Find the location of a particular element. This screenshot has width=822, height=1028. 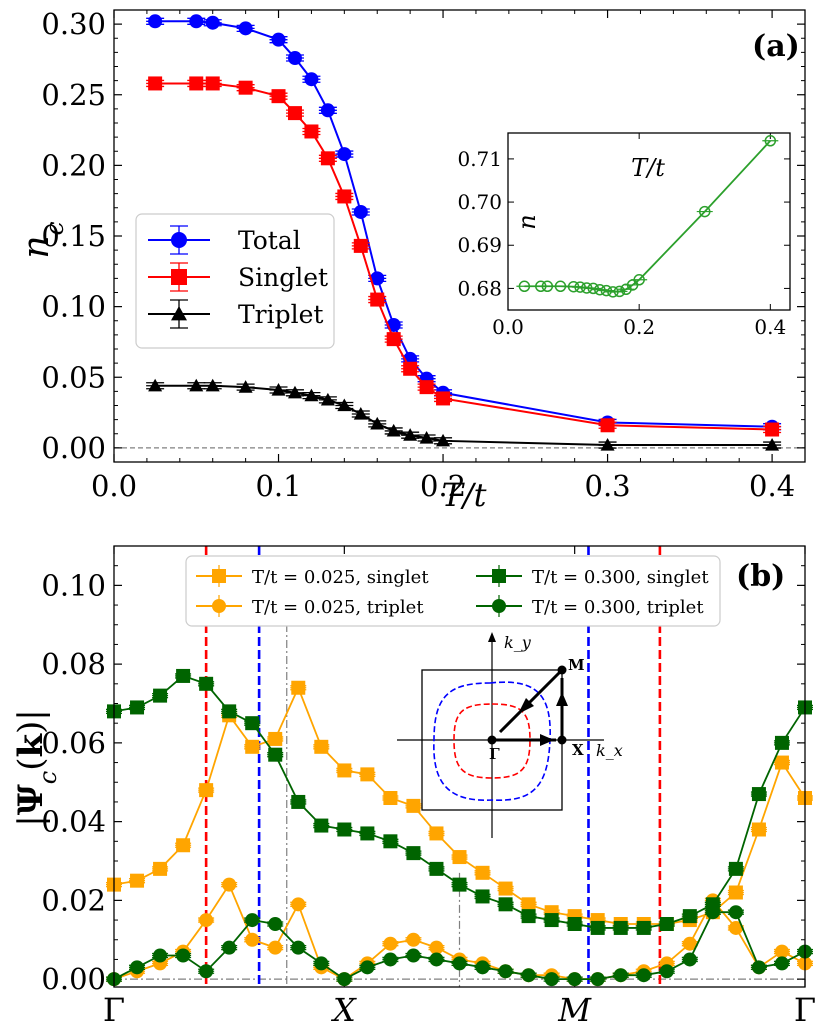

x-tick-label: 0.1 is located at coordinates (278, 486).